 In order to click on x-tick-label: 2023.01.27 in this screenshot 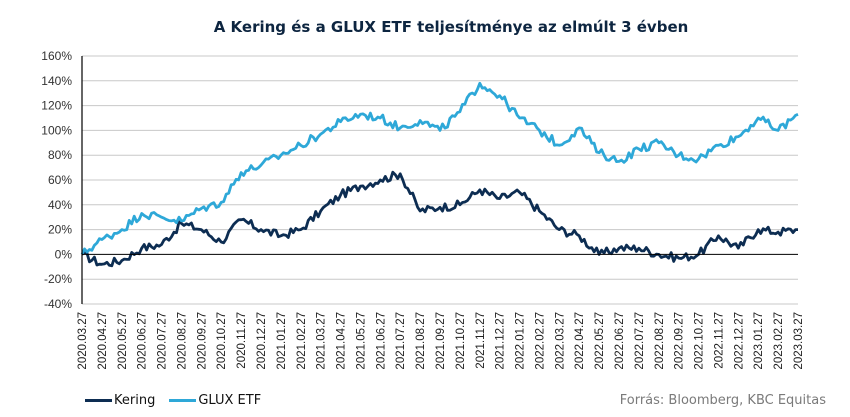, I will do `click(759, 341)`.